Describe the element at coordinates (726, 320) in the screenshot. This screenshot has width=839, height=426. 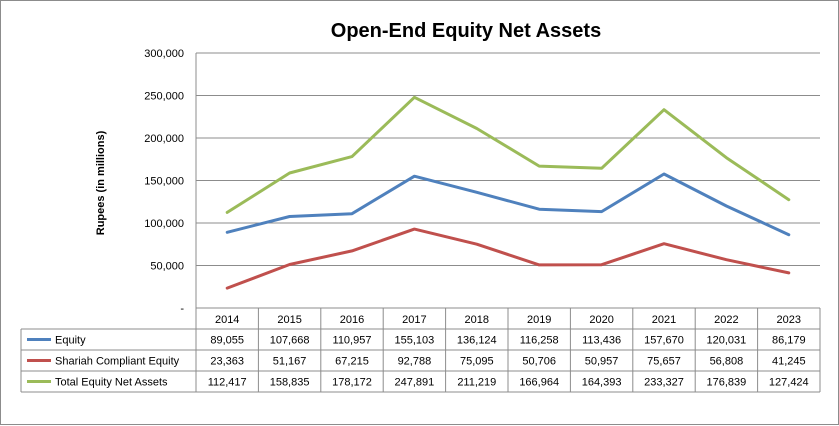
I see `x-category-label: 2022` at that location.